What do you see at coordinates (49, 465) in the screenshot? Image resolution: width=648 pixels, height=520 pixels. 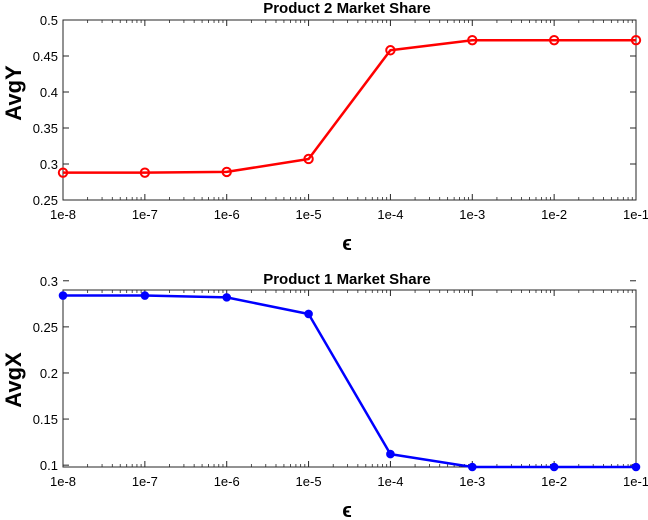 I see `y-tick-label: 0.1` at bounding box center [49, 465].